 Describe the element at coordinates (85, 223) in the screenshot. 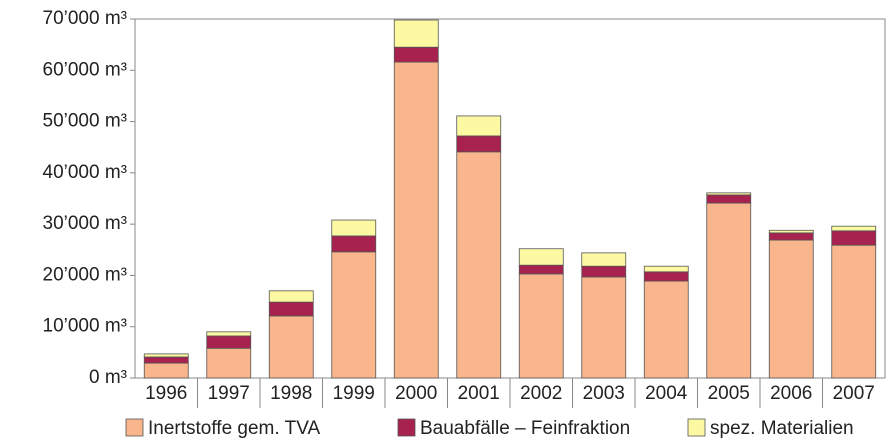

I see `y-tick-label: 30’000 m³` at that location.